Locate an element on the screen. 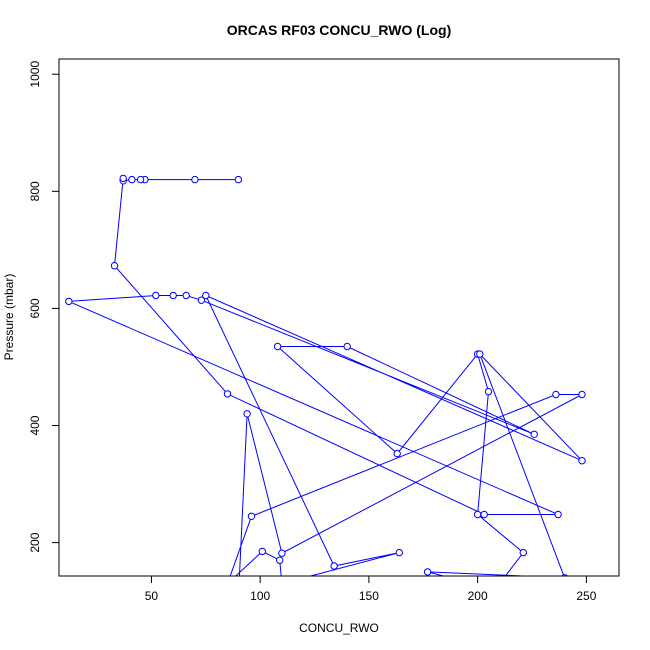 This screenshot has height=650, width=650. y-tick-label: 1000 is located at coordinates (35, 74).